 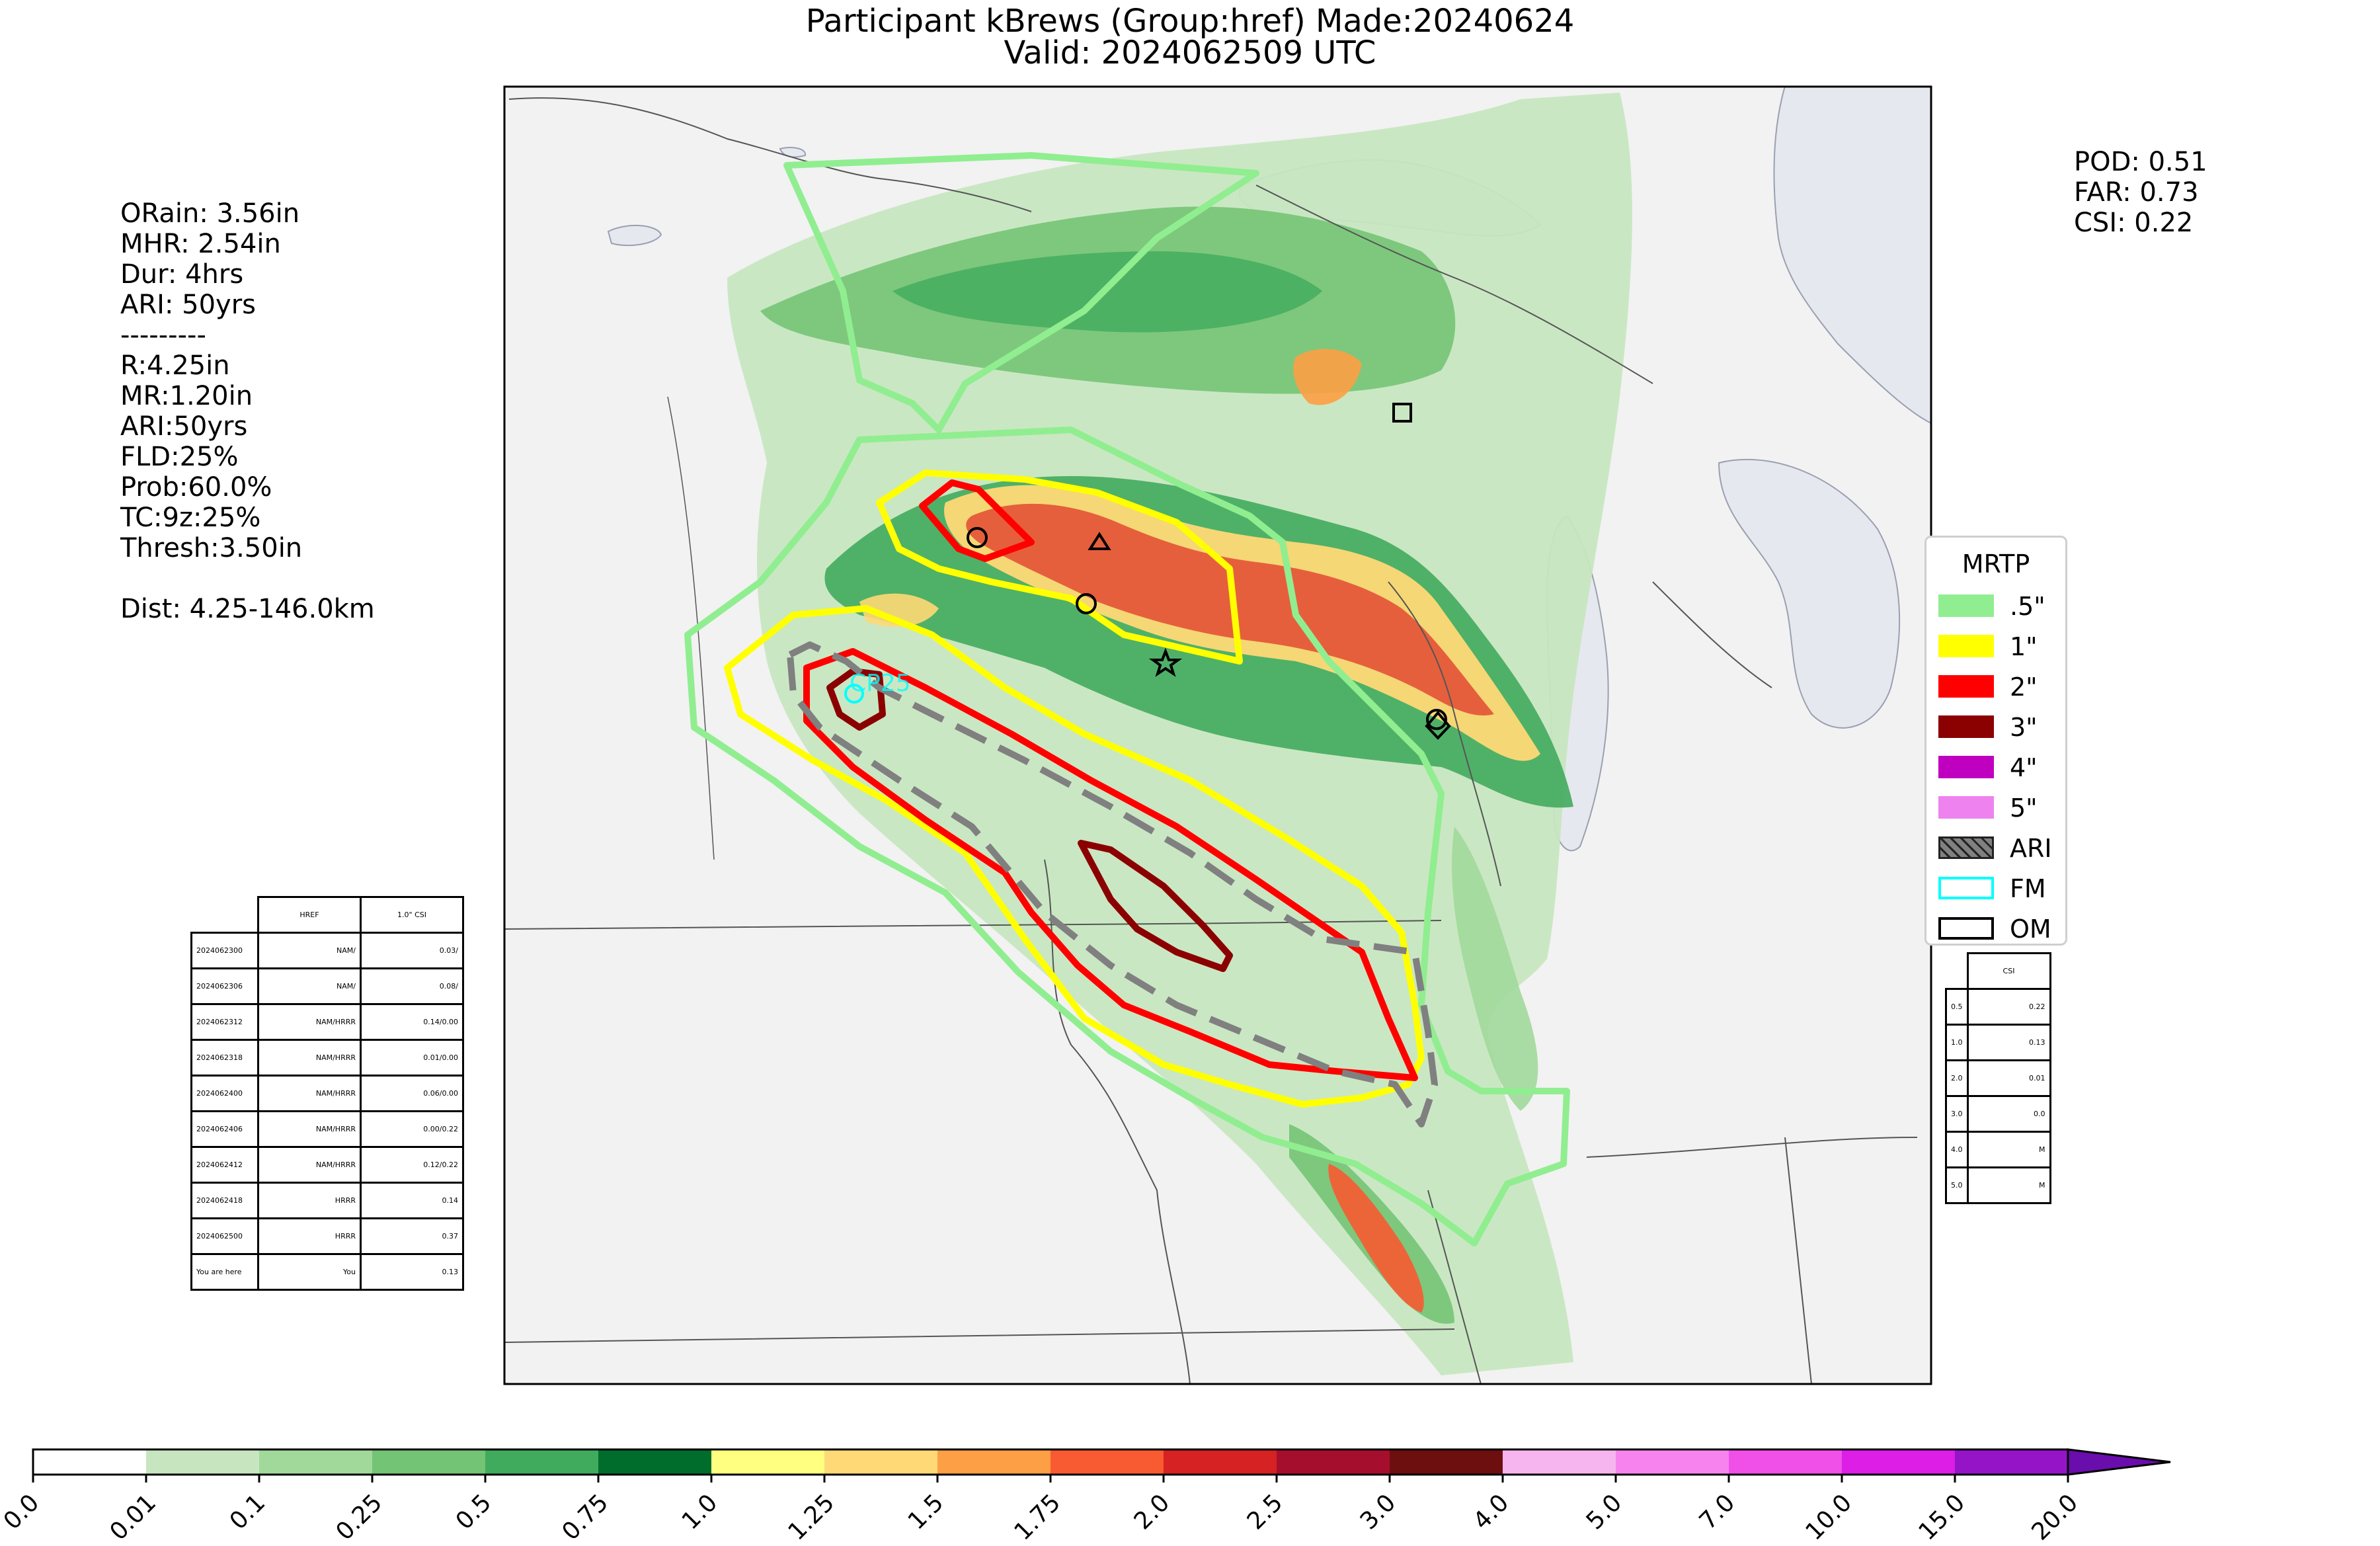 What do you see at coordinates (854, 694) in the screenshot?
I see `fm-marker` at bounding box center [854, 694].